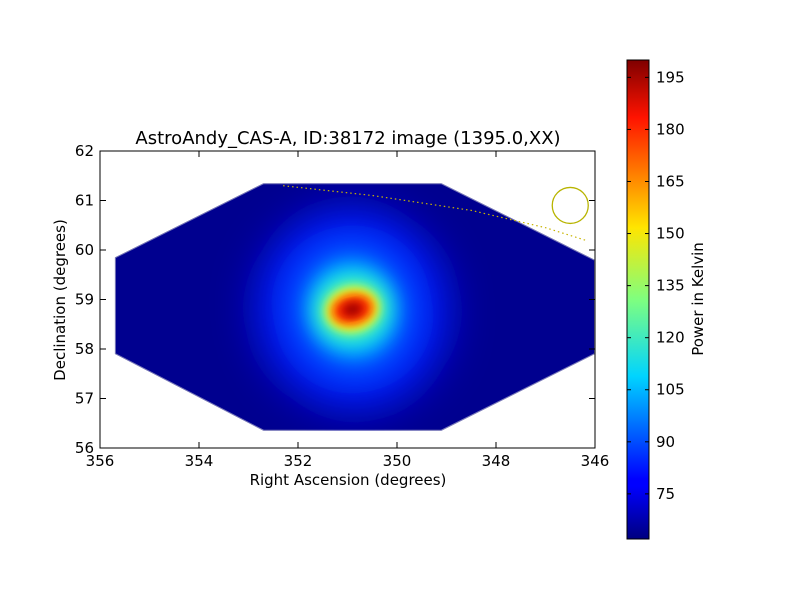 The width and height of the screenshot is (800, 600). What do you see at coordinates (397, 461) in the screenshot?
I see `x-tick-label: 350` at bounding box center [397, 461].